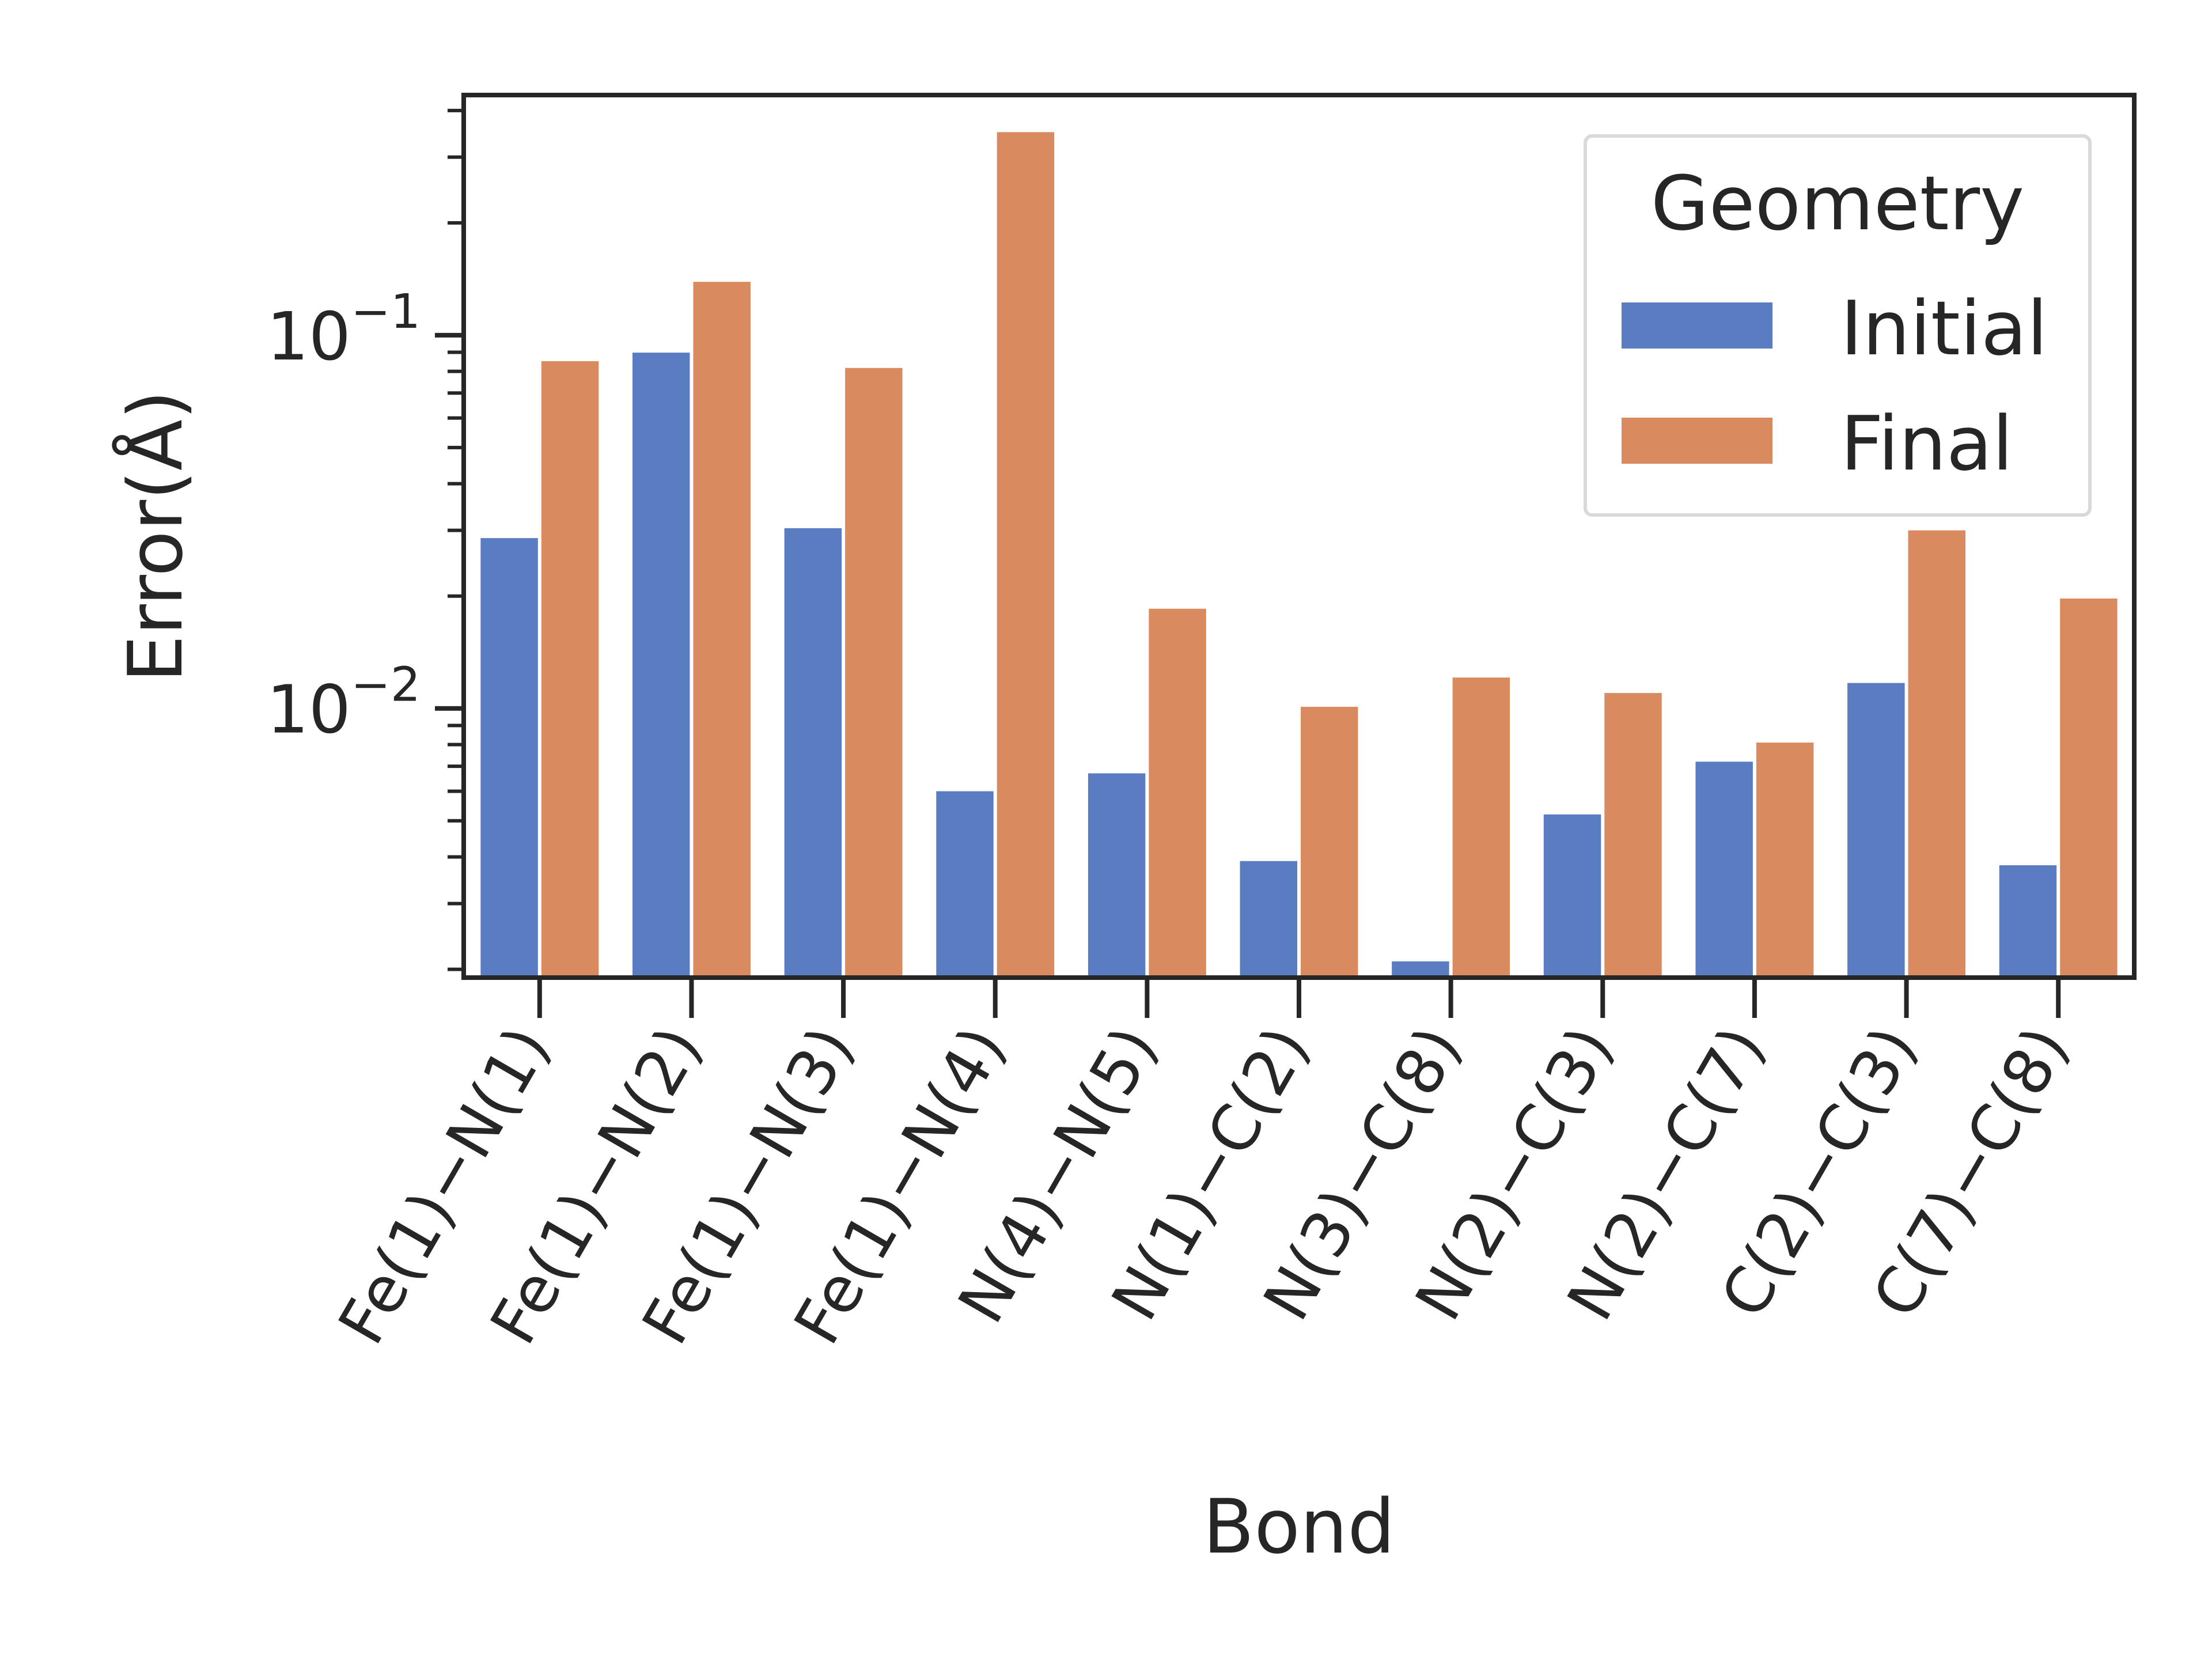 Image resolution: width=2212 pixels, height=1662 pixels. I want to click on y-tick-label: 10⁻¹, so click(344, 330).